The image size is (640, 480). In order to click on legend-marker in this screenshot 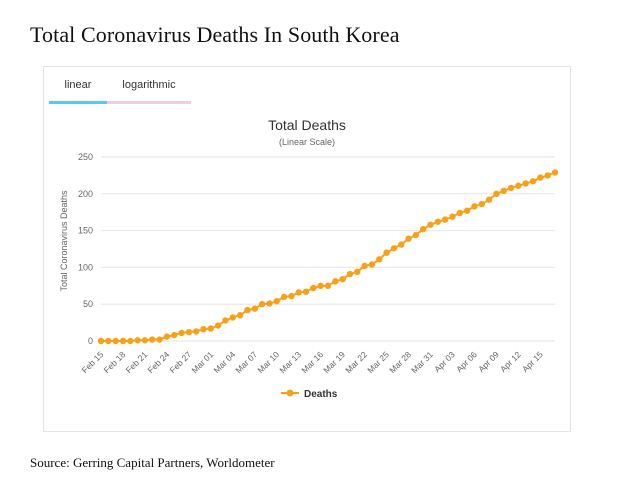, I will do `click(290, 393)`.